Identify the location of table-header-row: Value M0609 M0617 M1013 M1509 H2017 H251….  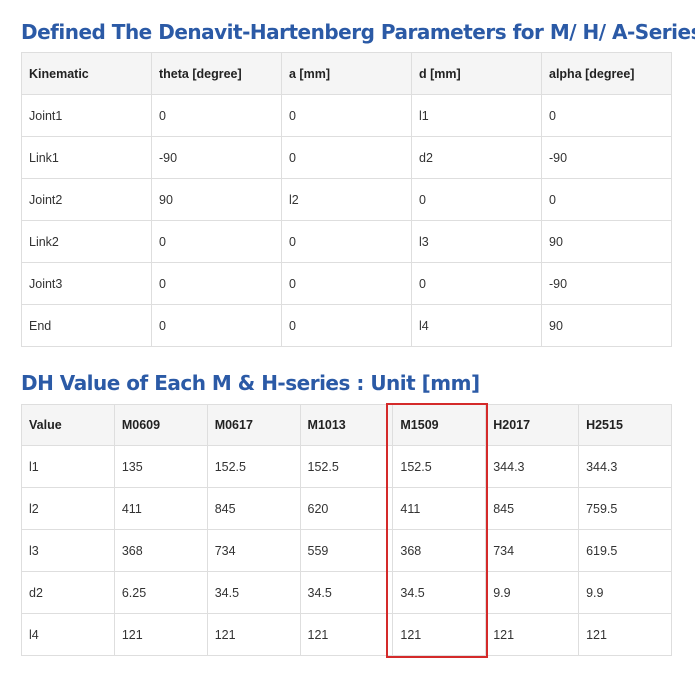
(346, 425).